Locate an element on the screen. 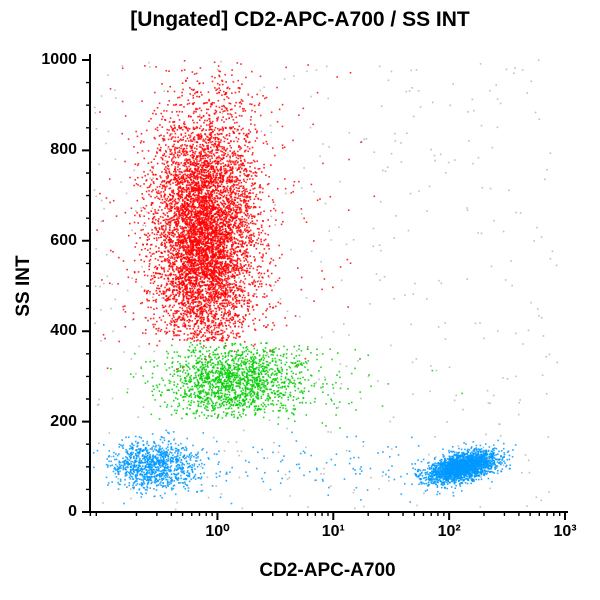 This screenshot has height=600, width=600. y-tick-label: 200 is located at coordinates (63, 421).